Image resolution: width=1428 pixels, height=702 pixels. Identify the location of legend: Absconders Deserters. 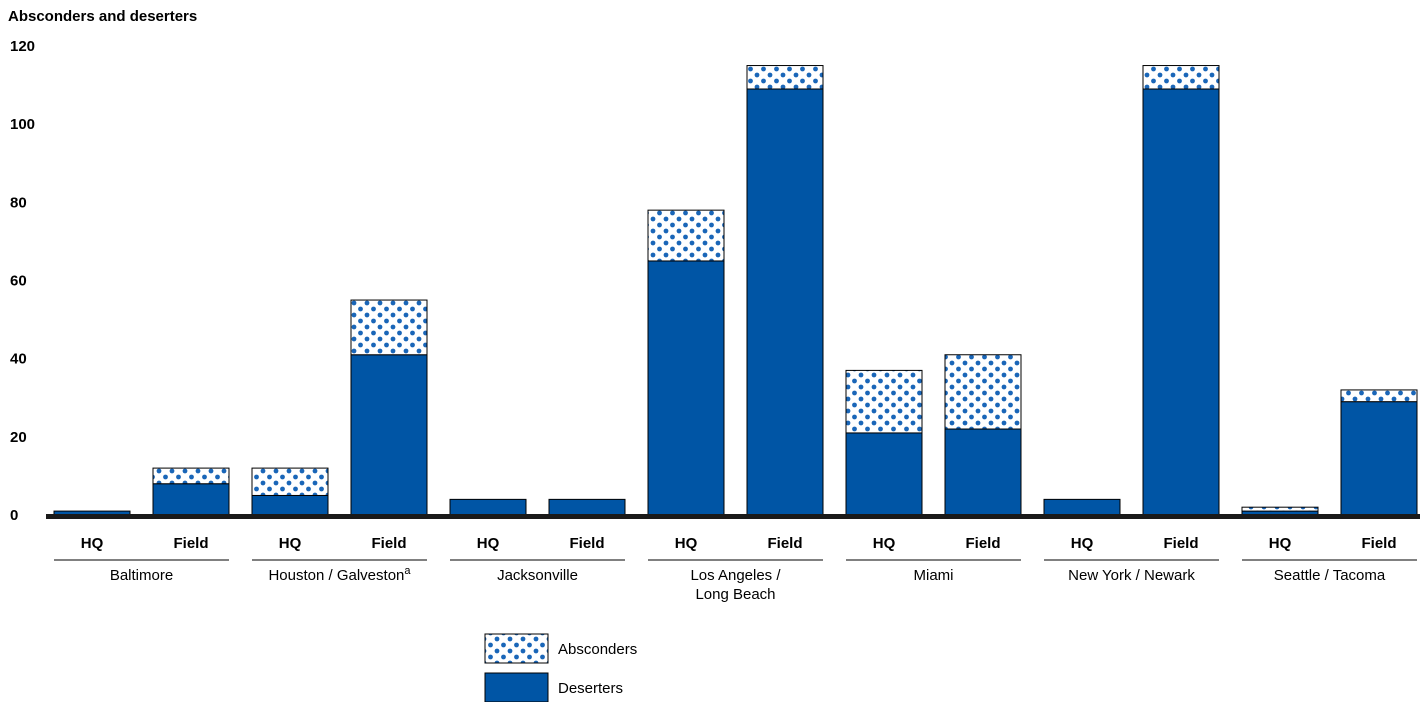
(560, 667).